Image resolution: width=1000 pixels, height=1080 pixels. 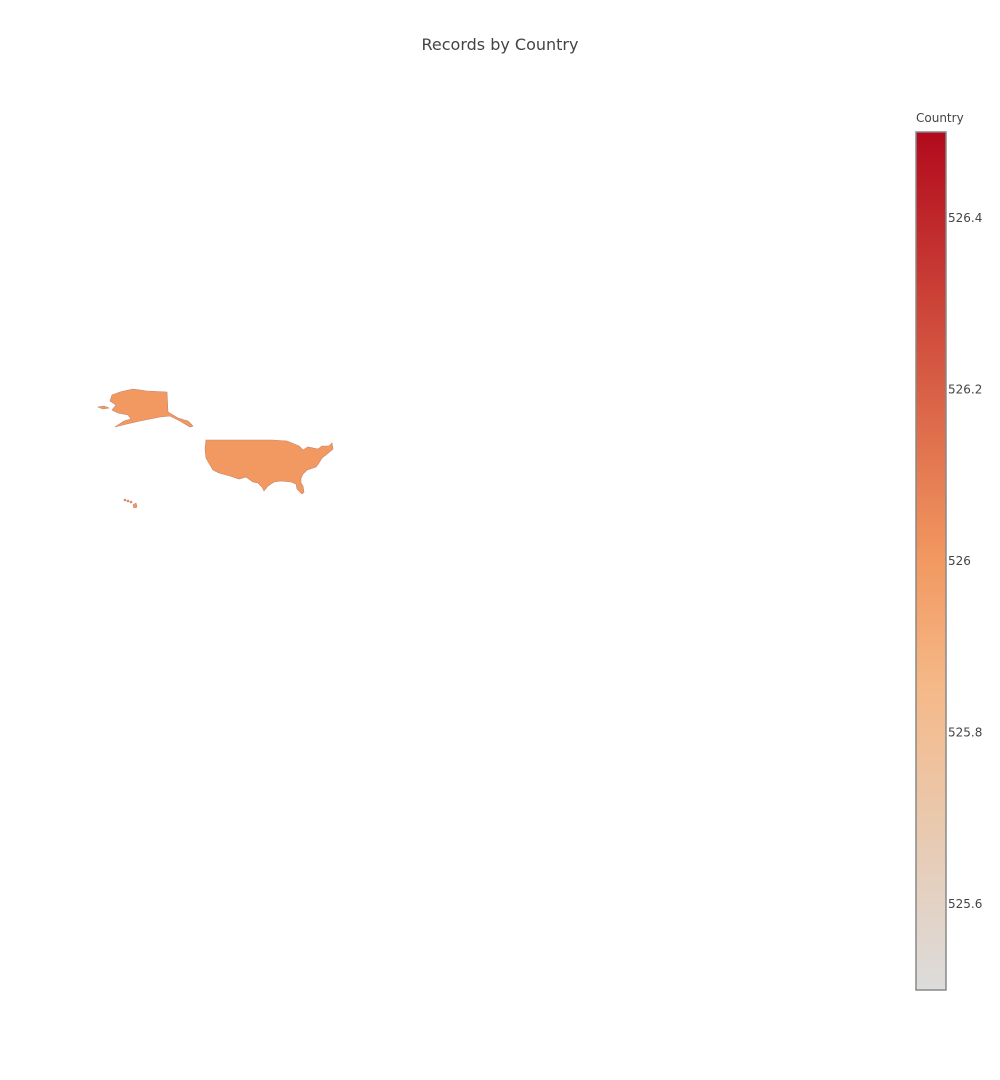 I want to click on colorbar-gradient, so click(x=931, y=561).